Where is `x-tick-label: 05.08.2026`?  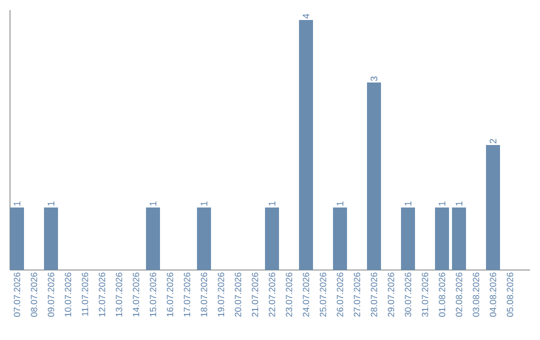 x-tick-label: 05.08.2026 is located at coordinates (510, 294).